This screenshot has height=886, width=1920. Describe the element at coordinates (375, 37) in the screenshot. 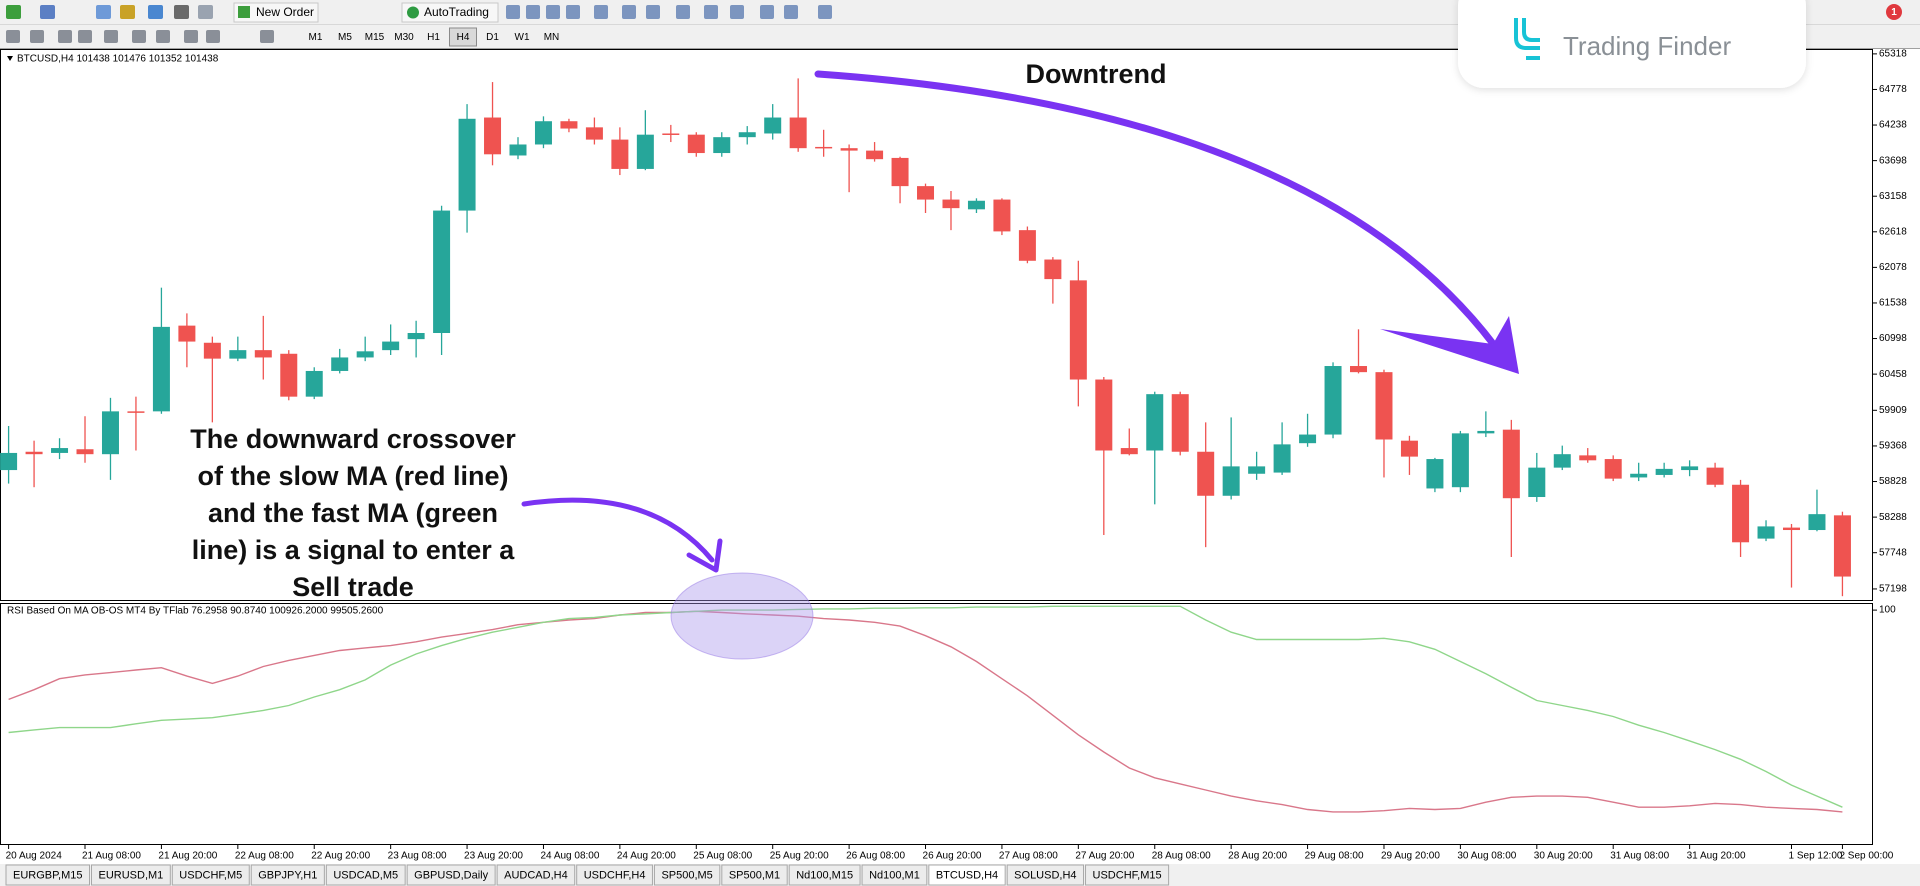

I see `timeframe-button: M15` at that location.